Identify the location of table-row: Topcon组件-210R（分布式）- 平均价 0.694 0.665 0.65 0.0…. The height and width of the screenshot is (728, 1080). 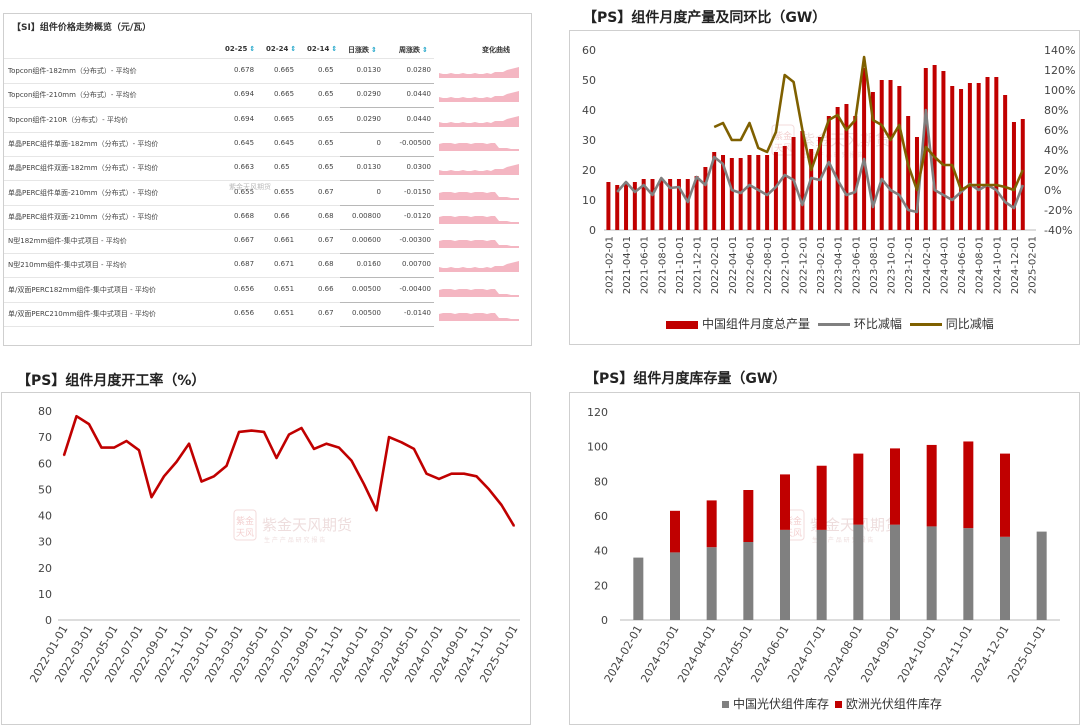
(267, 120).